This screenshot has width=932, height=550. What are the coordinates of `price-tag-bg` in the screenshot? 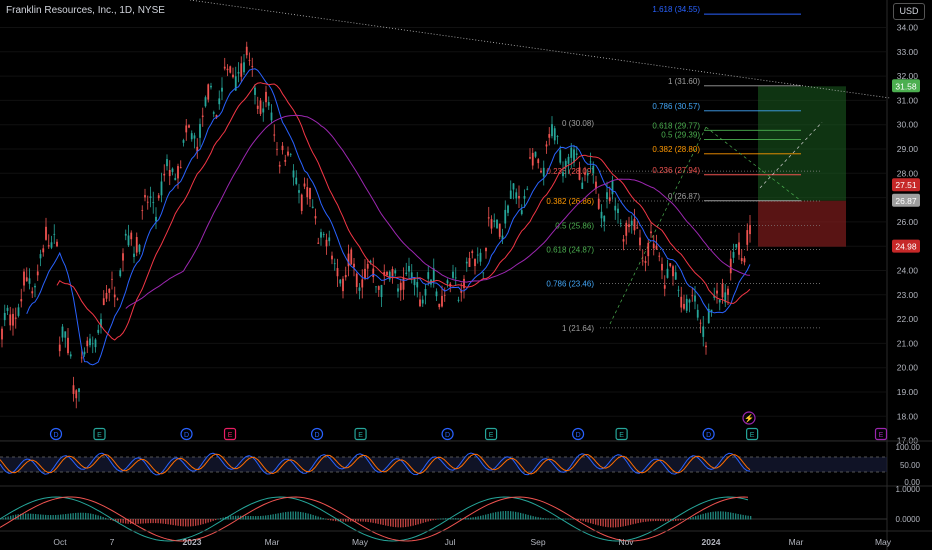 It's located at (906, 86).